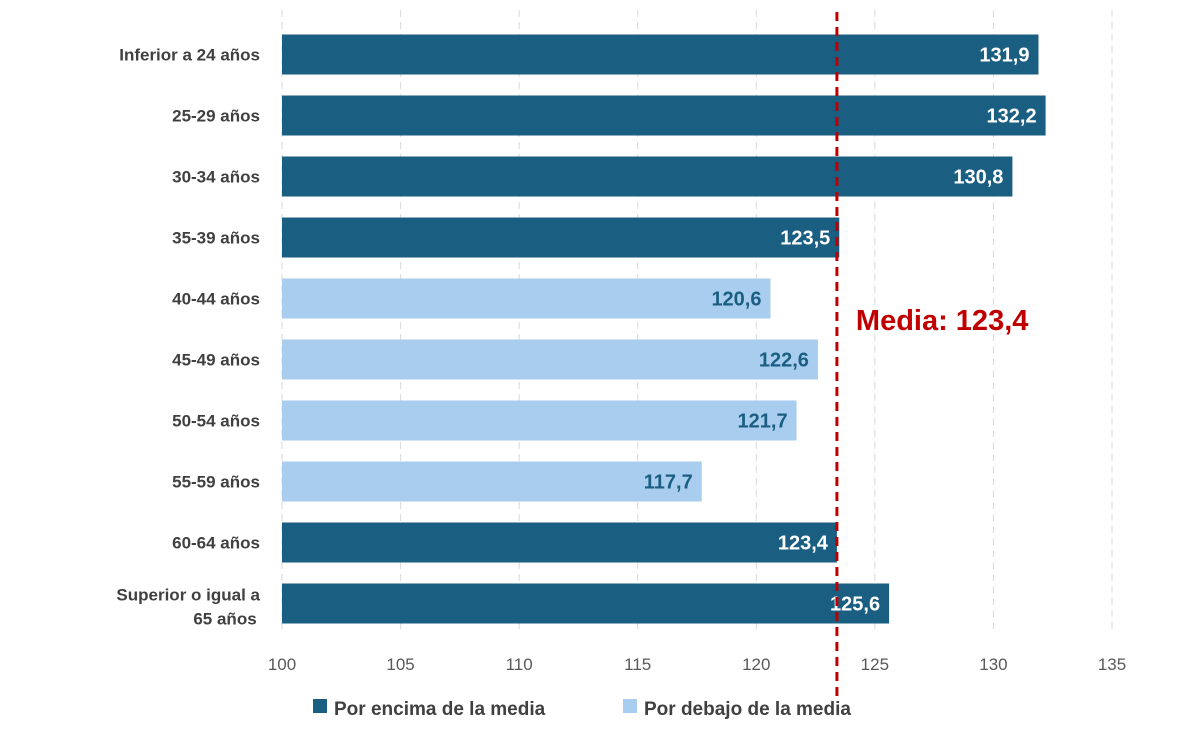 The height and width of the screenshot is (750, 1200). I want to click on value-label-3: 123,5, so click(805, 239).